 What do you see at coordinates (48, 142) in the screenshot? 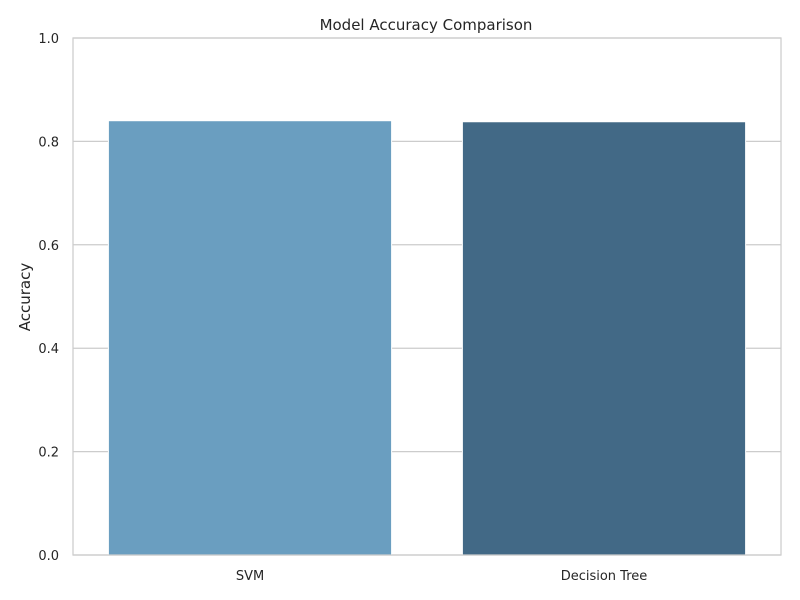
I see `y-tick-label: 0.8` at bounding box center [48, 142].